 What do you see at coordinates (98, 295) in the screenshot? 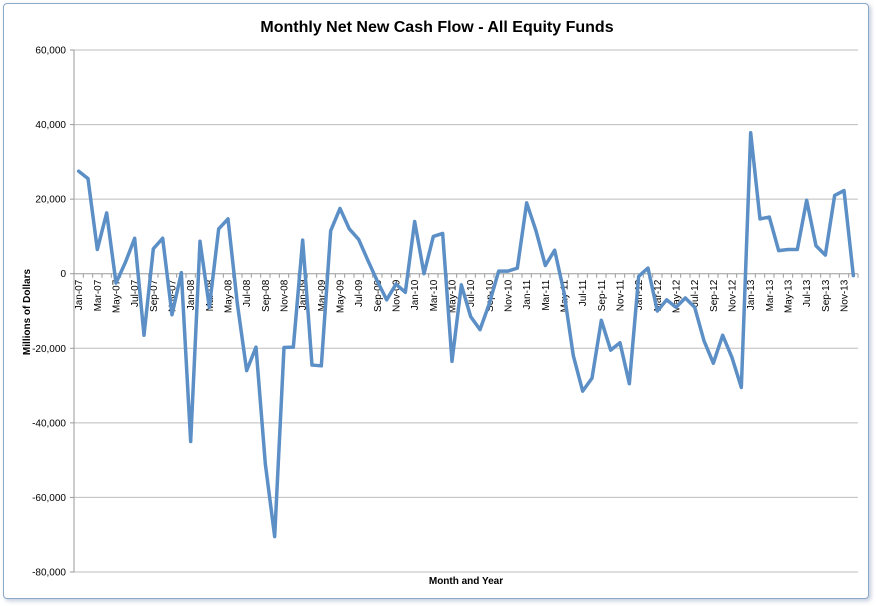
I see `x-tick-label: Mar-07` at bounding box center [98, 295].